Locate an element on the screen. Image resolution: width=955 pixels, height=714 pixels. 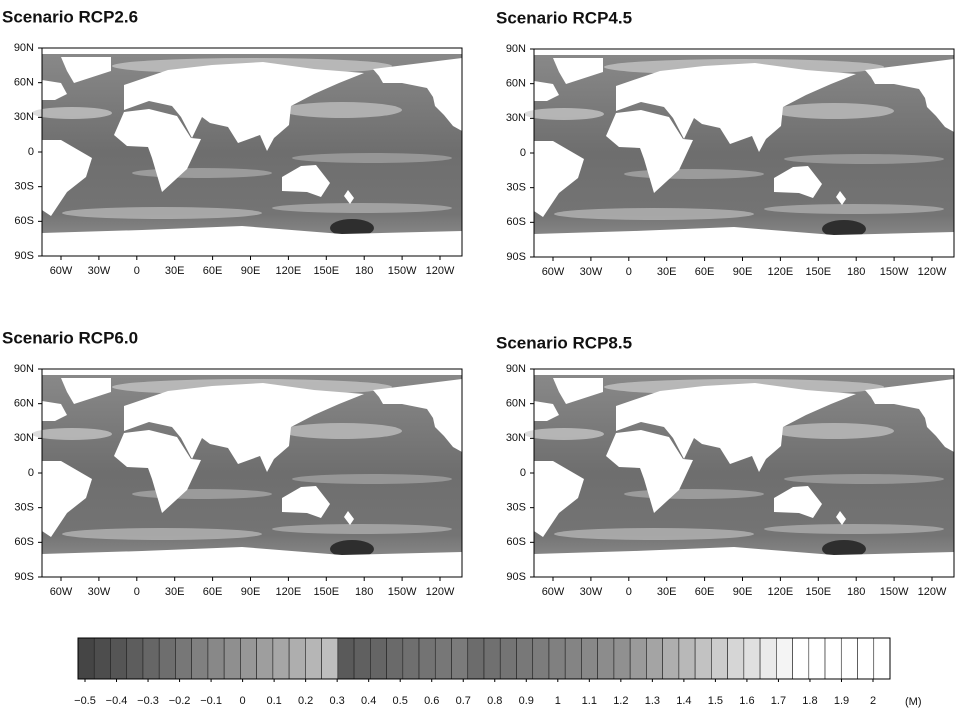
colorbar-tick-label: 1.4 is located at coordinates (683, 701).